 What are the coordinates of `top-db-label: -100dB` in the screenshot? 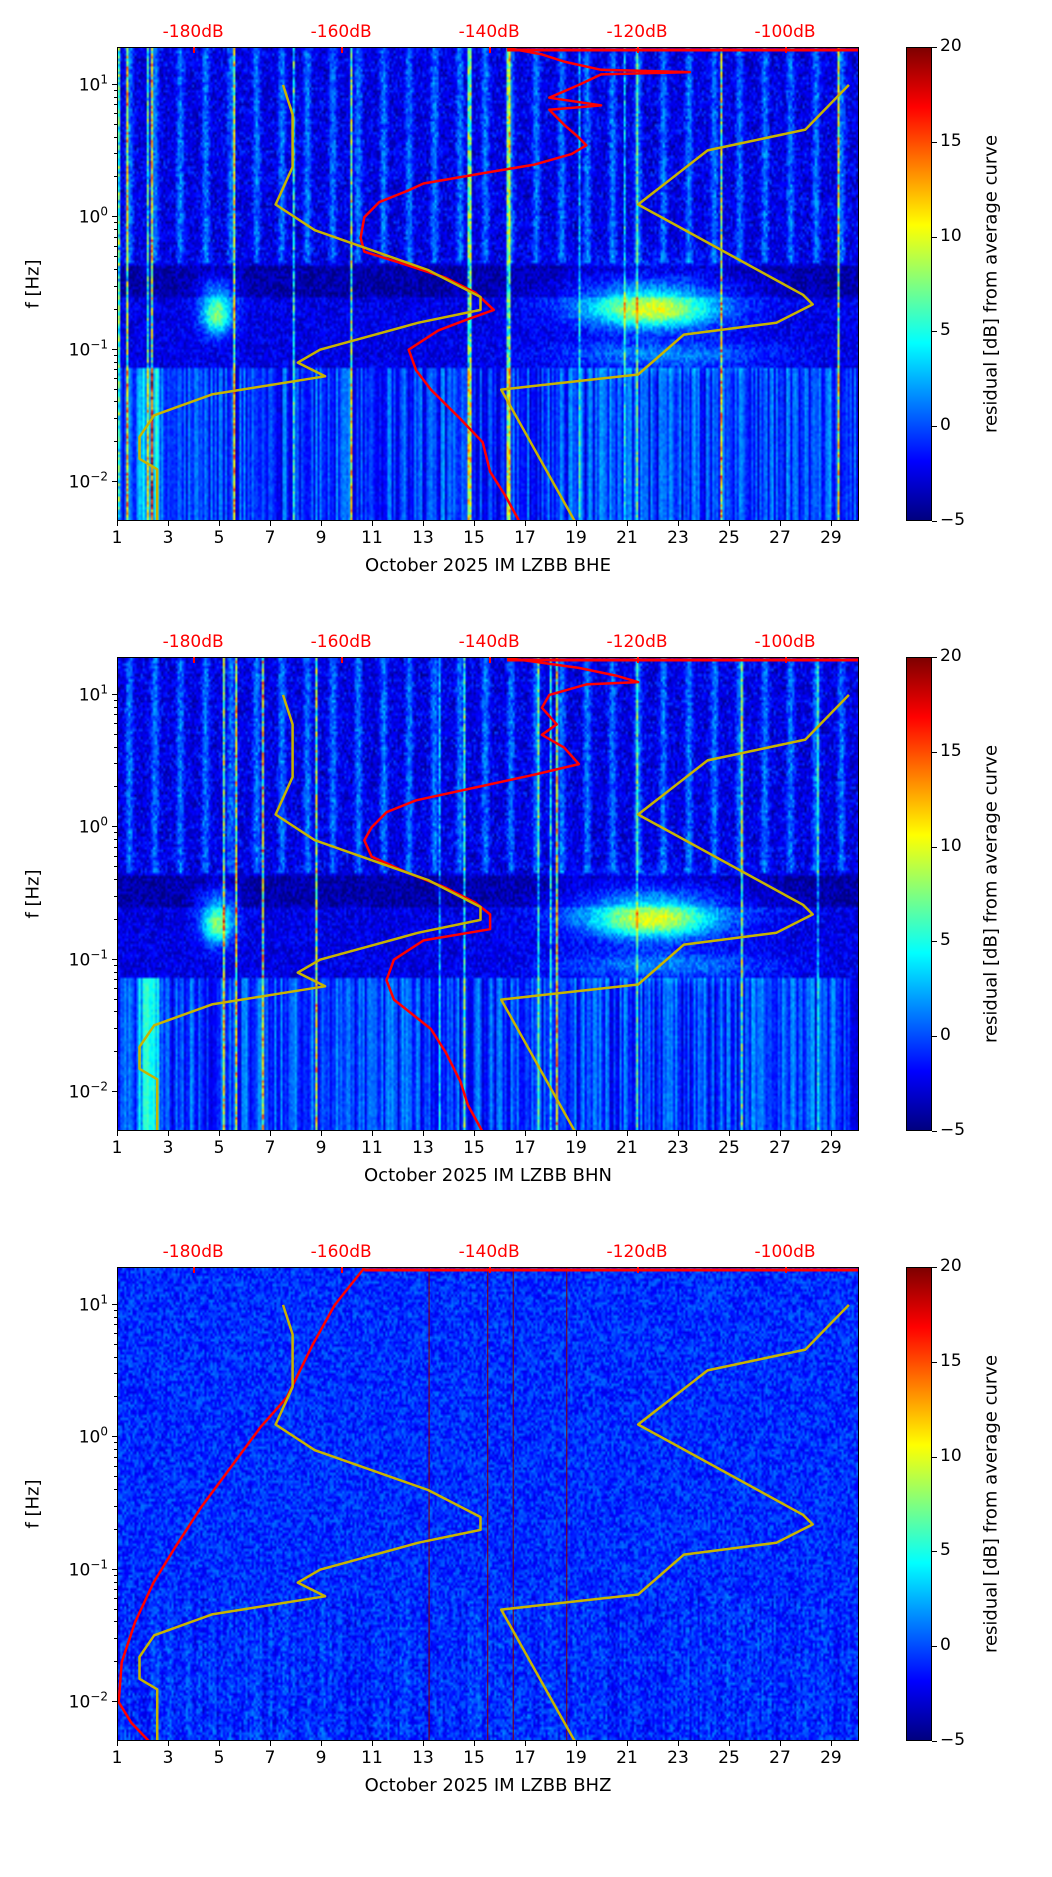 It's located at (785, 1252).